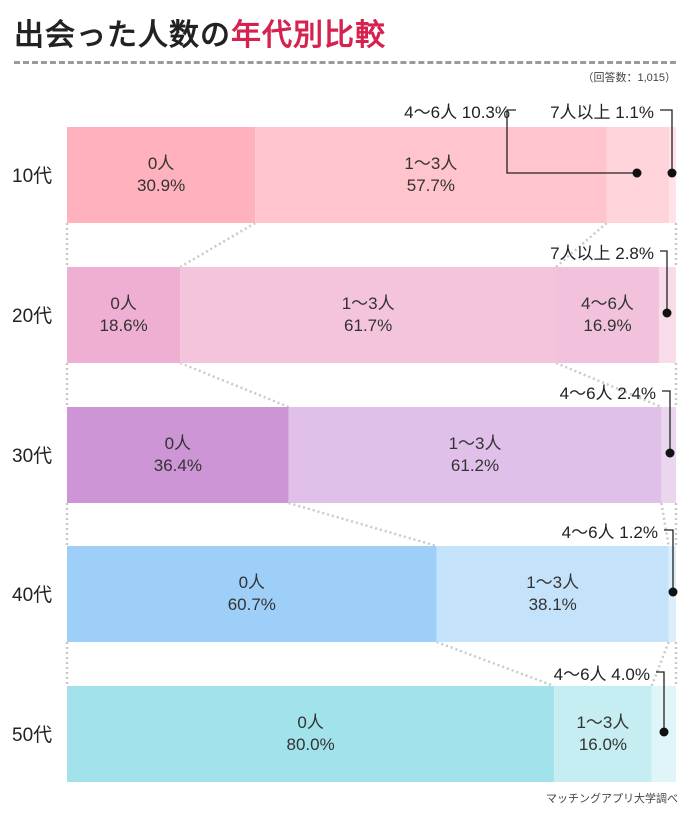  I want to click on source-credit: マッチングアプリ大学調べ, so click(612, 799).